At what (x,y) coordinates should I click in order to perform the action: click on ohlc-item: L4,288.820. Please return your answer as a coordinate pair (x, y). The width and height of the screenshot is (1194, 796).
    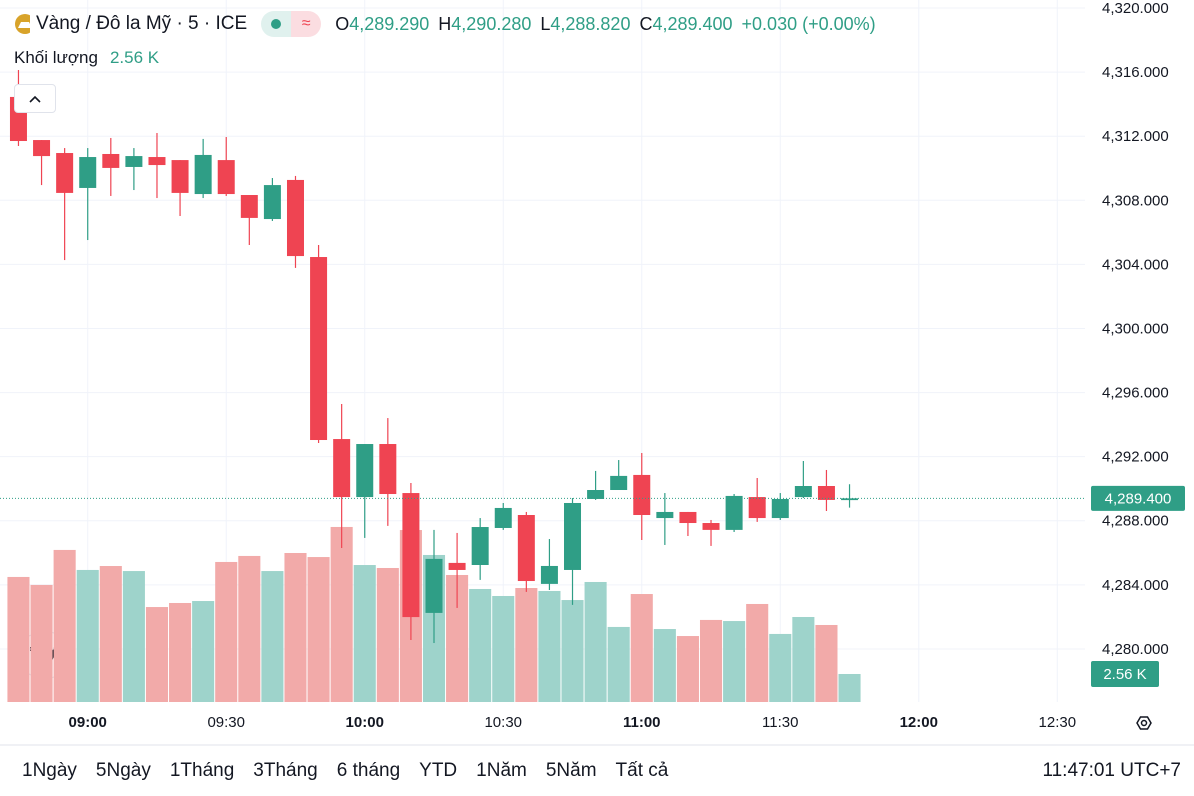
    Looking at the image, I should click on (585, 24).